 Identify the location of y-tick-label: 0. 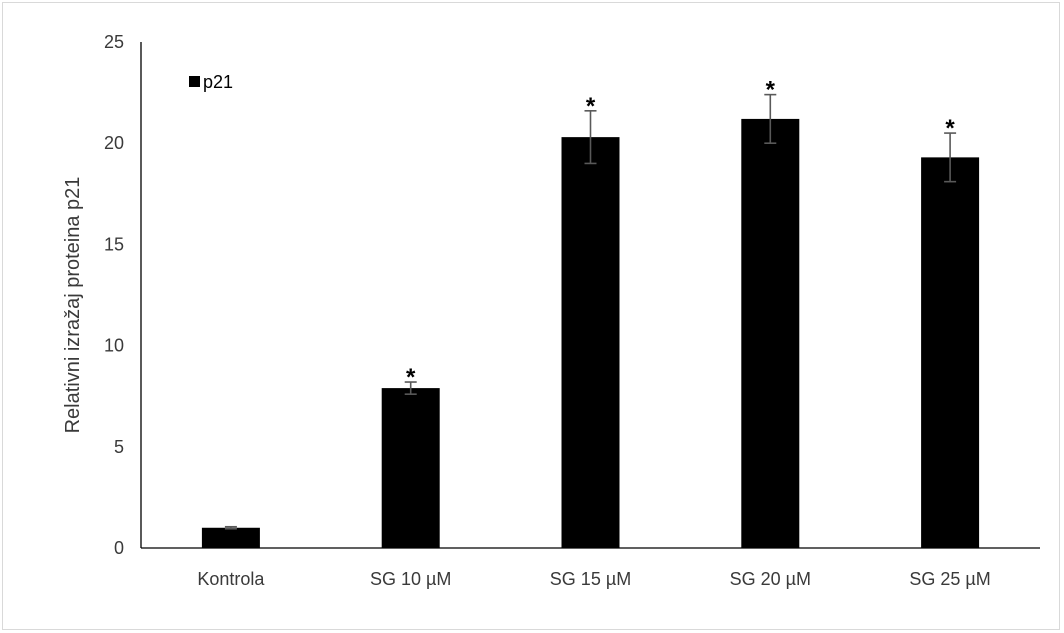
(119, 548).